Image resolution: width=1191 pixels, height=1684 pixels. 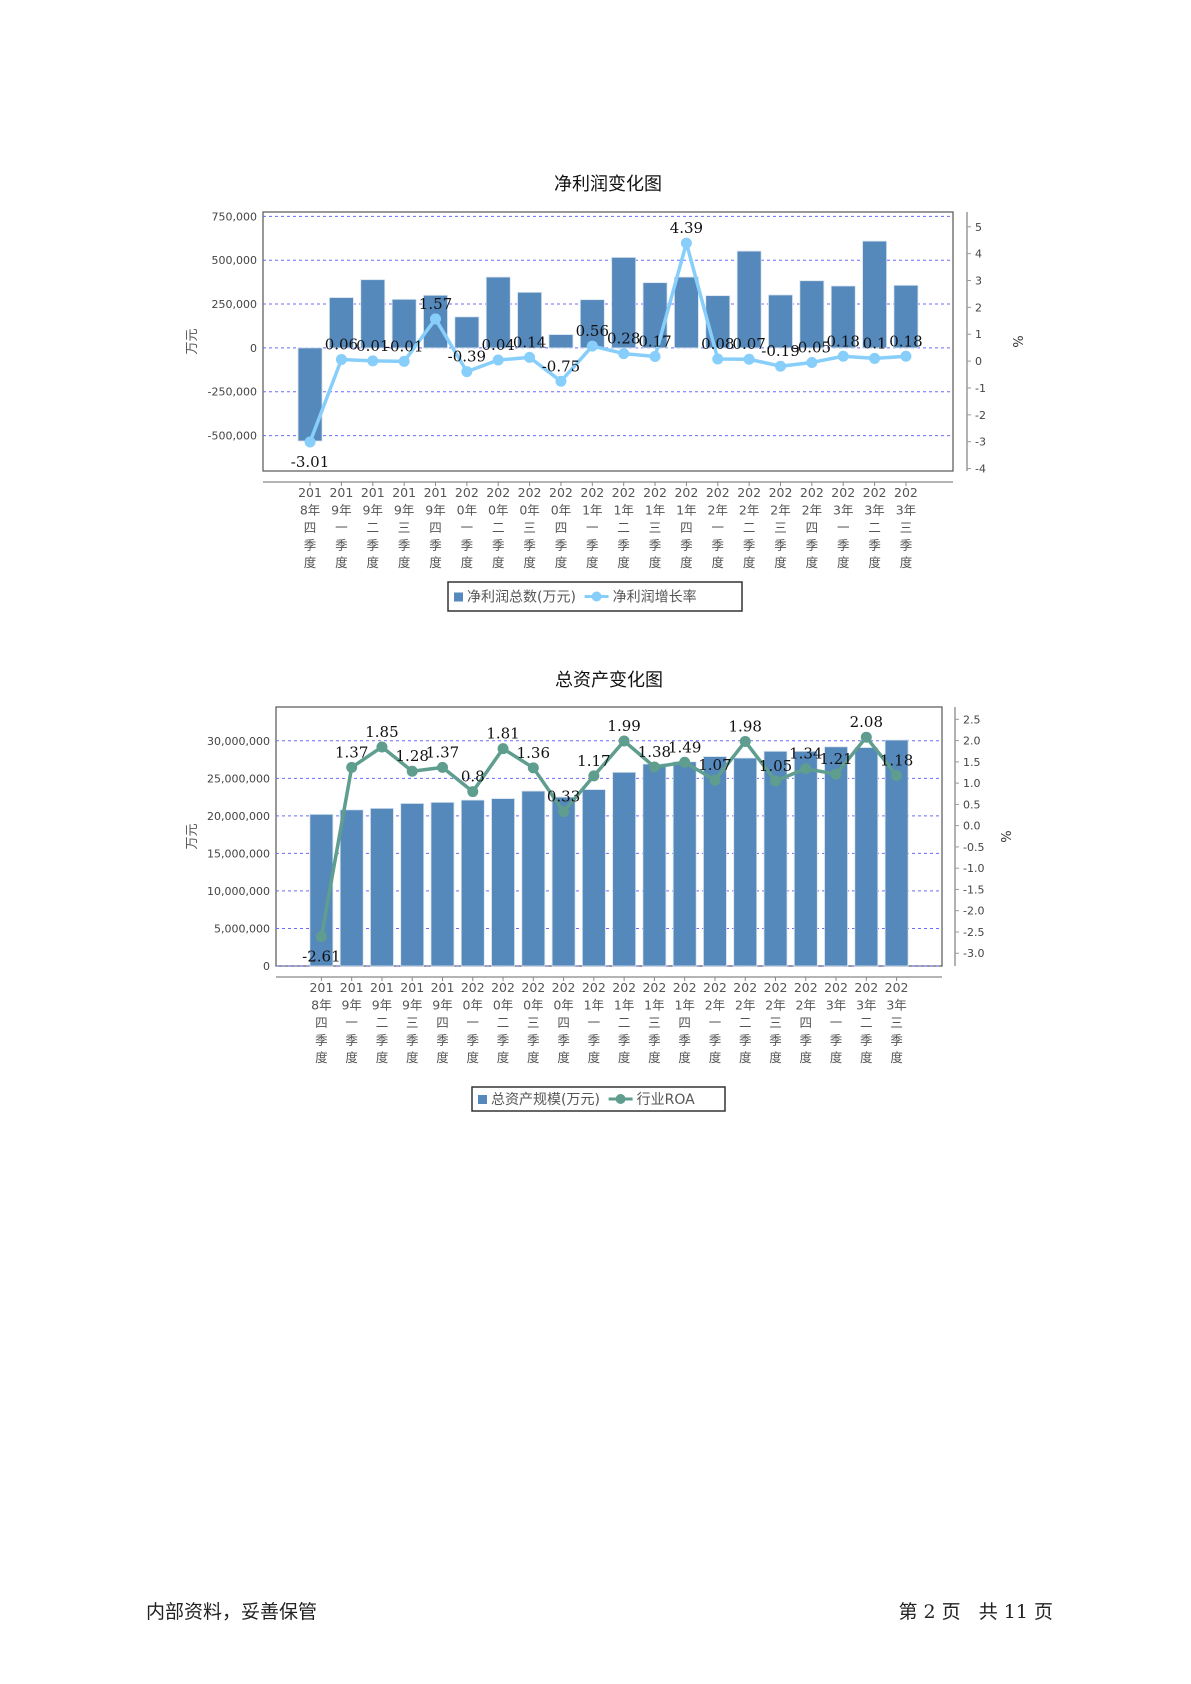 I want to click on data-label: 1.81, so click(x=502, y=734).